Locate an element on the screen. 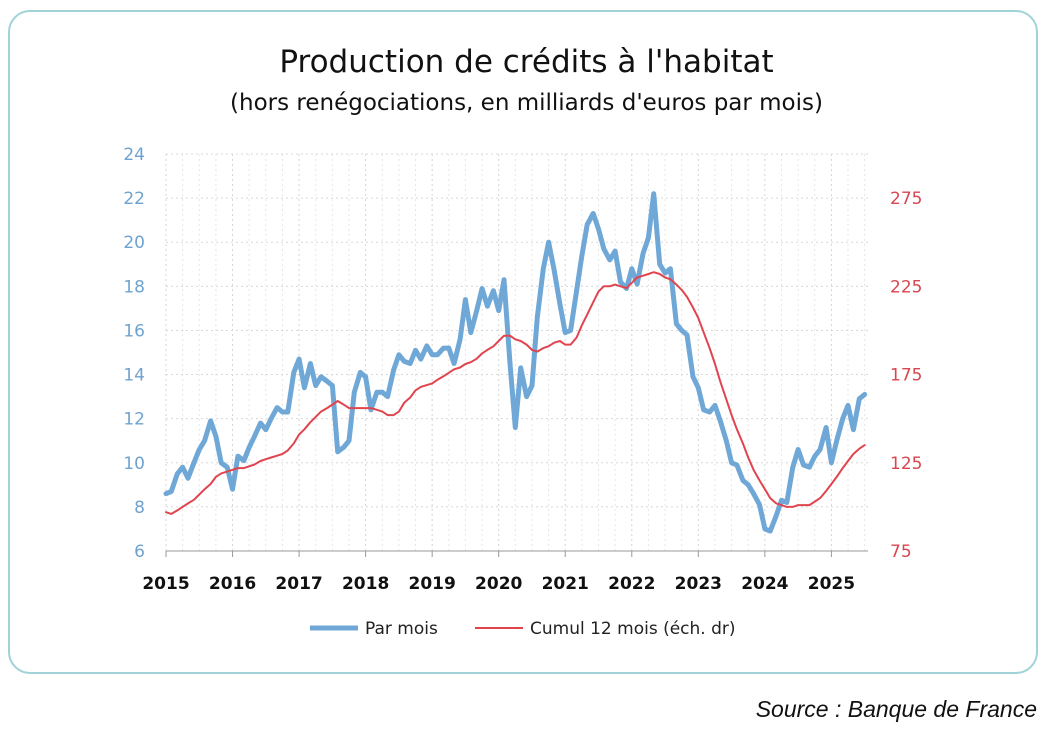 The height and width of the screenshot is (731, 1053). source-note: Source : Banque de France is located at coordinates (896, 709).